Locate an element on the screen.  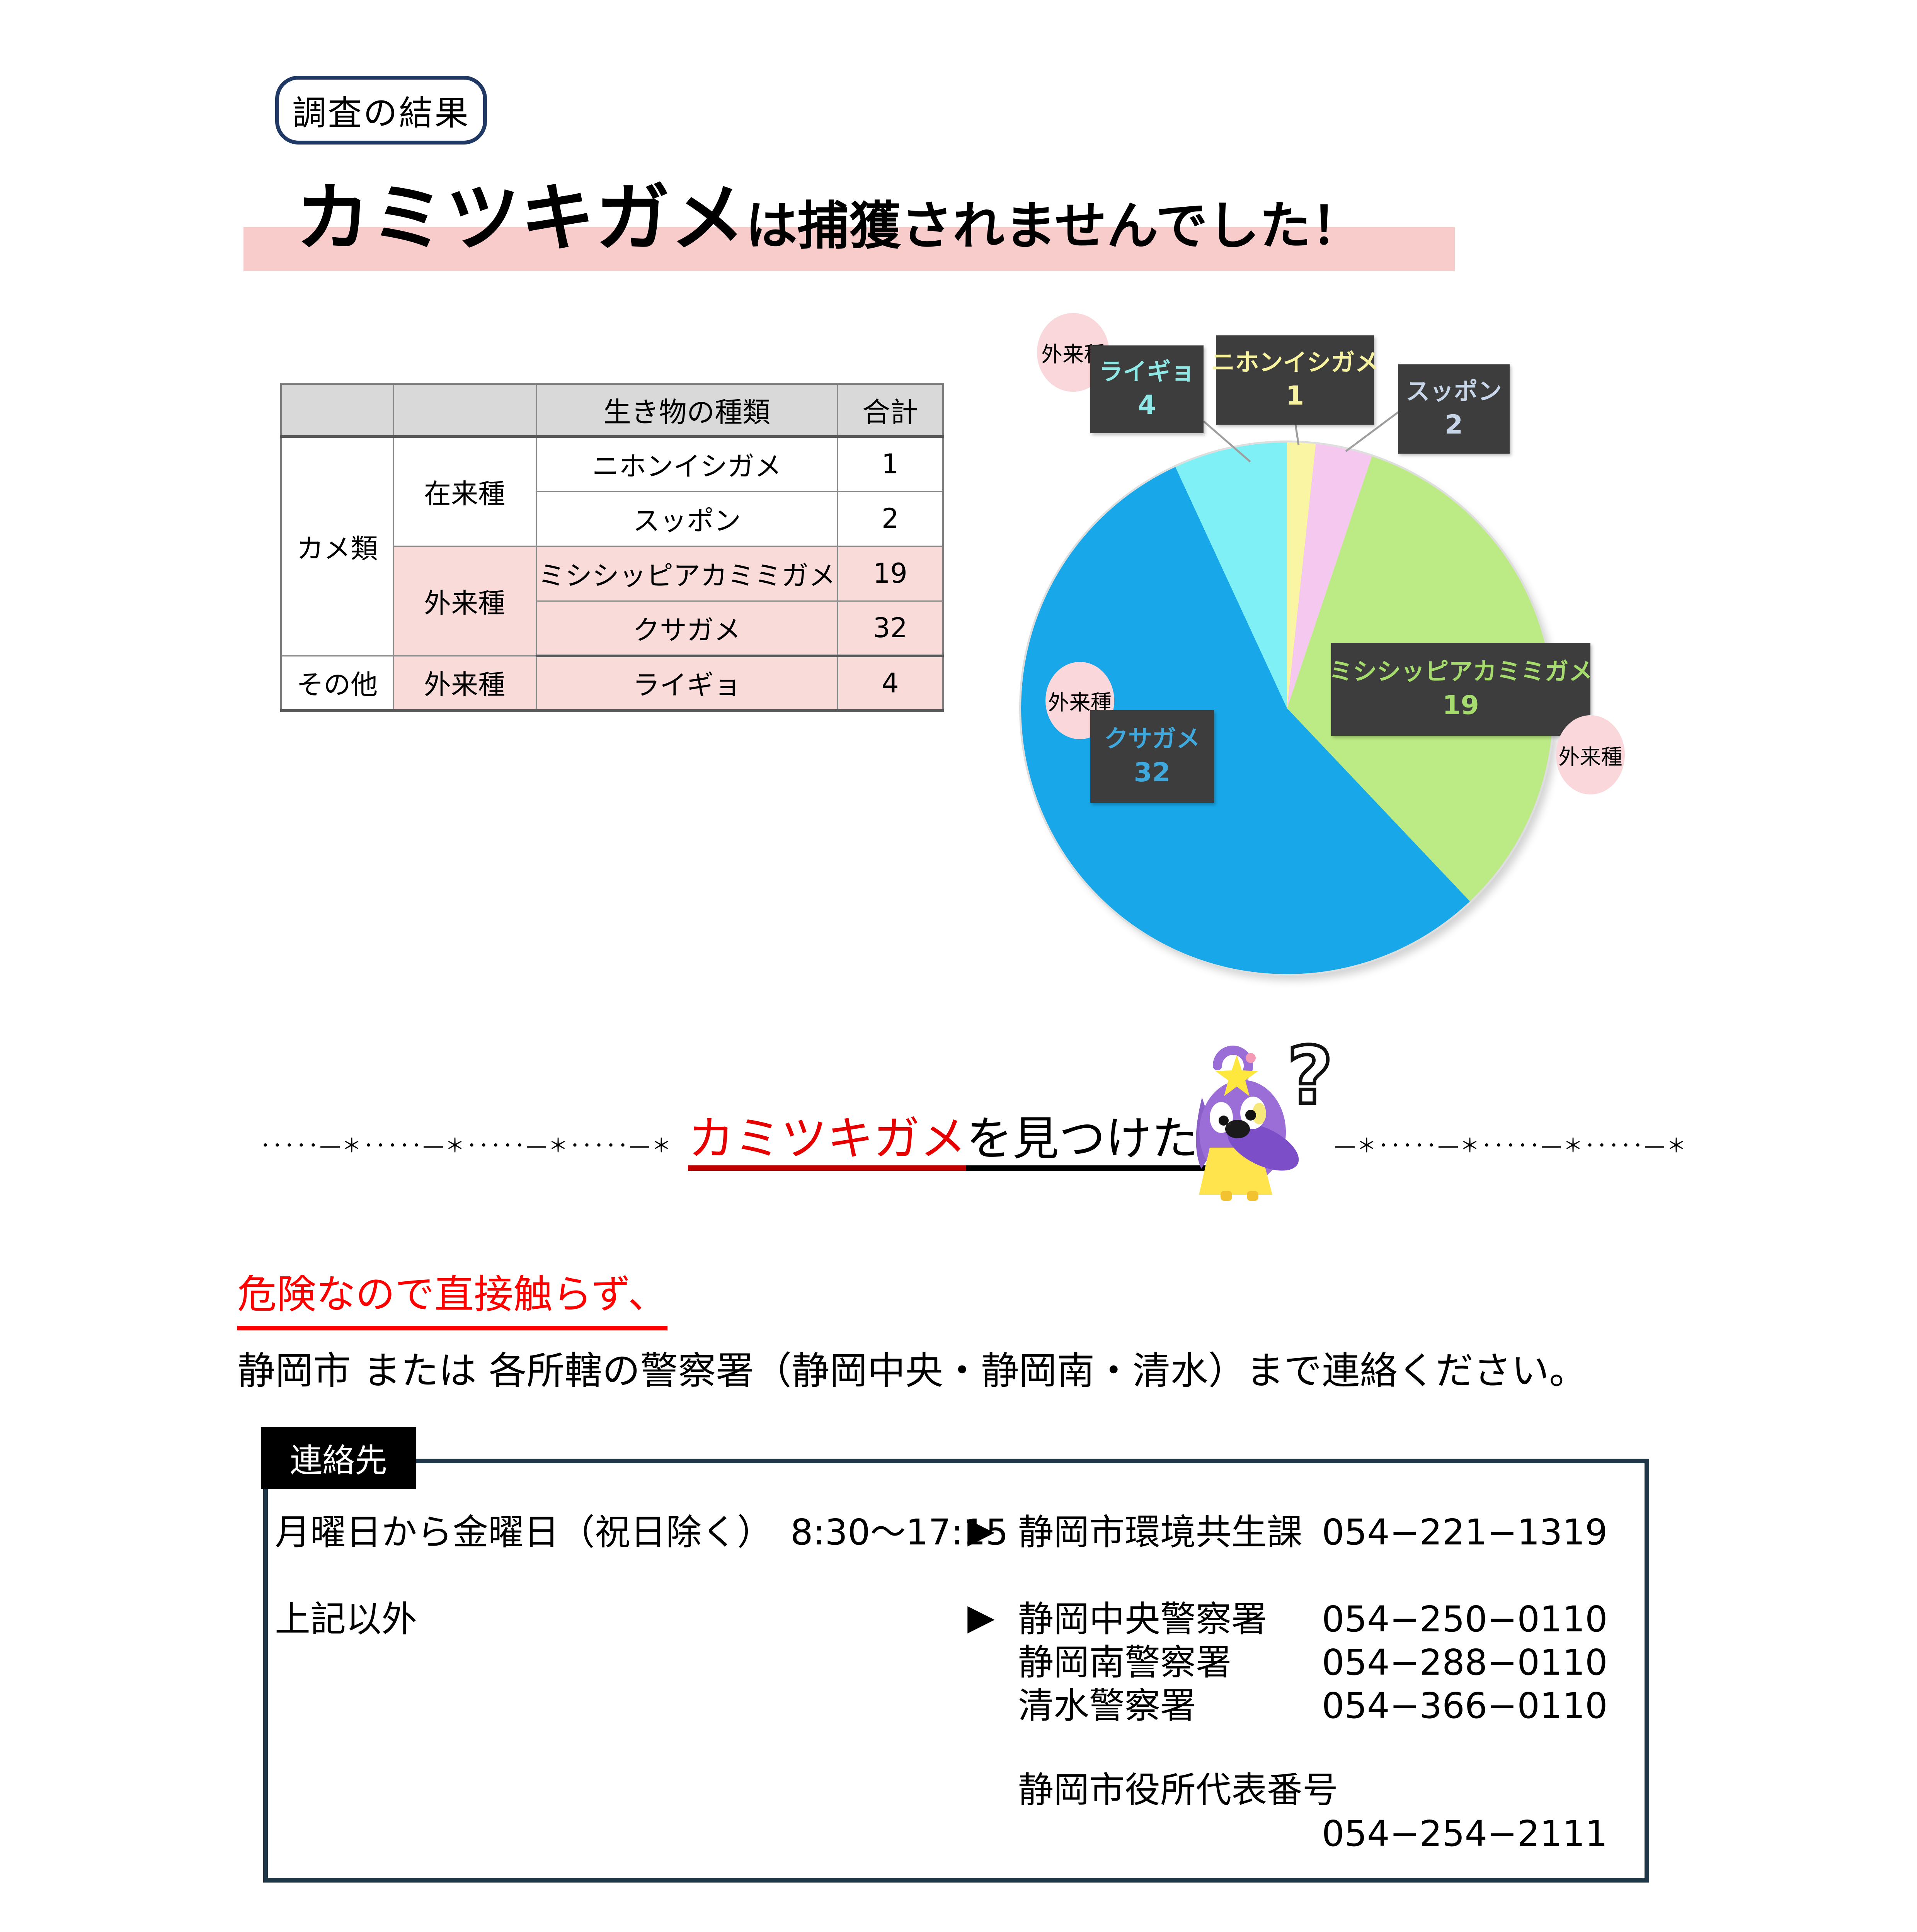
pie-label-mississippi: ミシシッピアカミミガメ 19 is located at coordinates (1461, 689).